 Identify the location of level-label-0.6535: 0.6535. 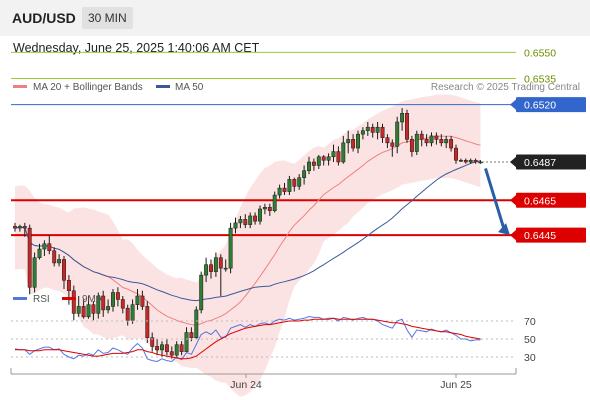
(540, 79).